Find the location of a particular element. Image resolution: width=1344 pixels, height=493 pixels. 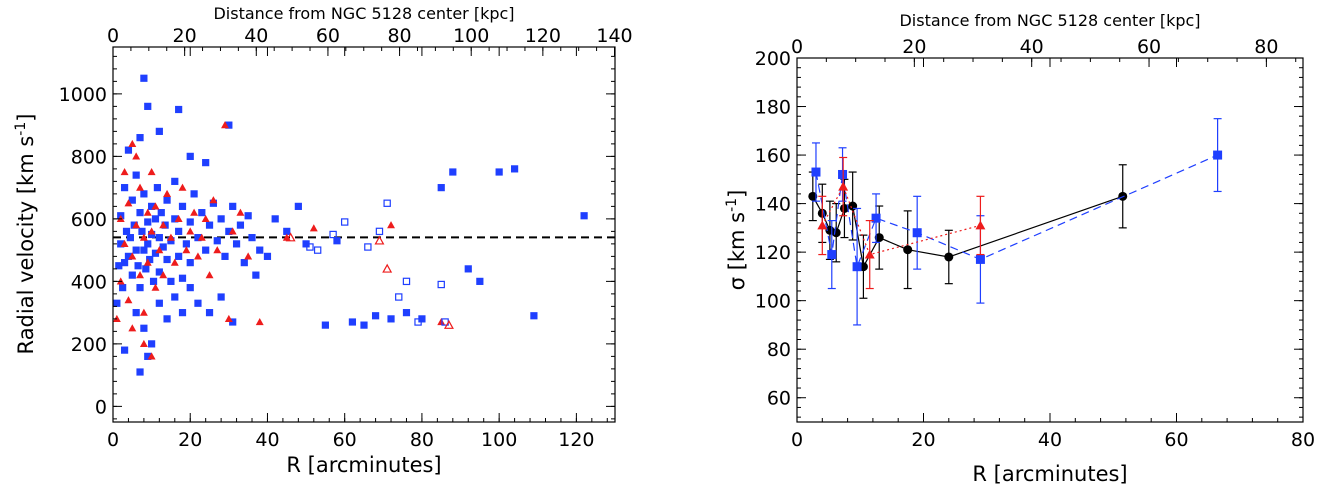

left-top-tick-label: 60 is located at coordinates (328, 36).